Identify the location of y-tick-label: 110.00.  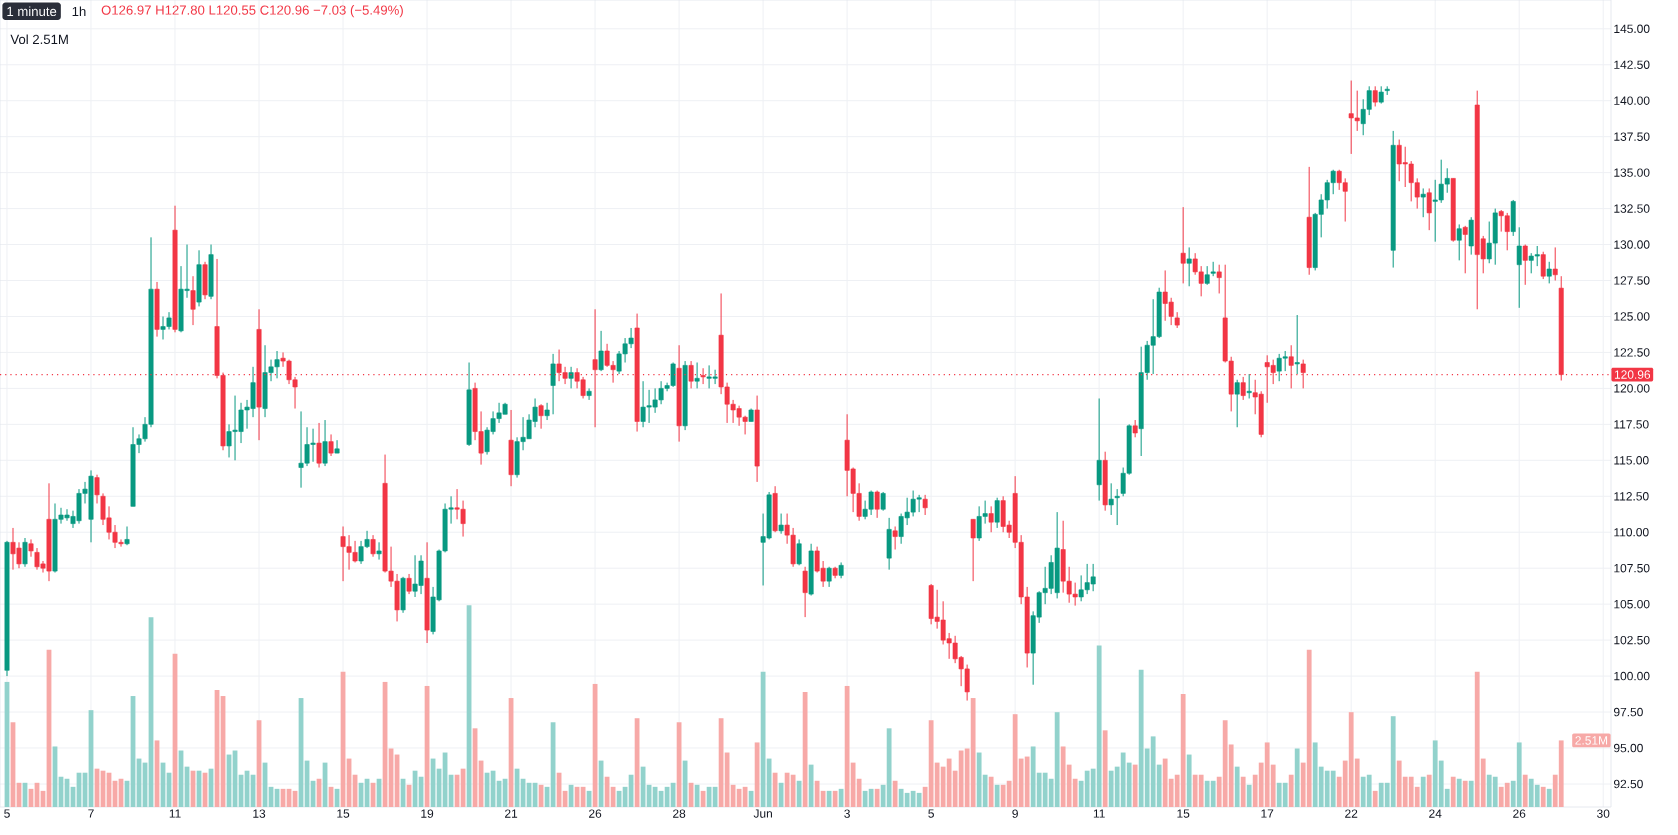
(1631, 532).